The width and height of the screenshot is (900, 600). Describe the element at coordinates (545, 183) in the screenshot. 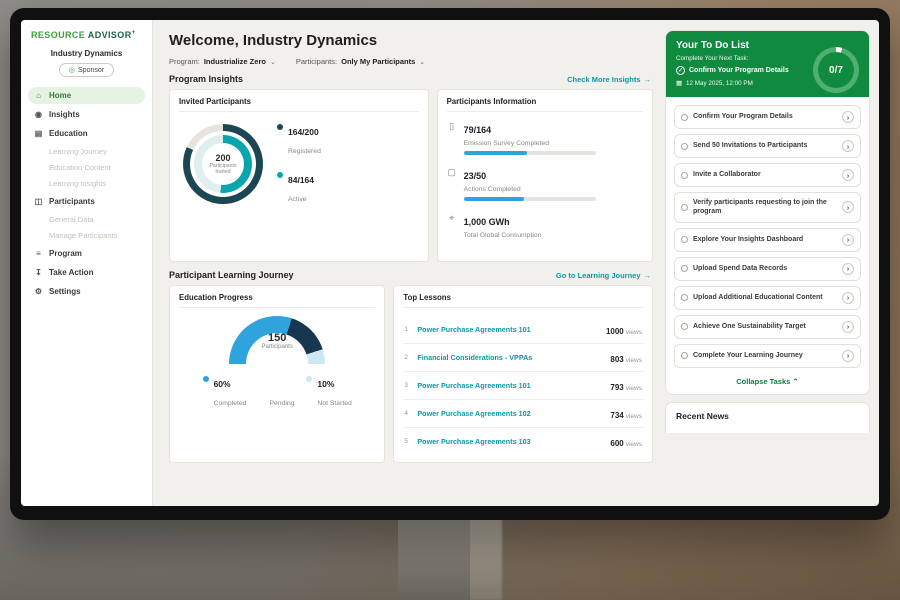

I see `actions-completed-row: ▢ 23/50 Actions Completed` at that location.